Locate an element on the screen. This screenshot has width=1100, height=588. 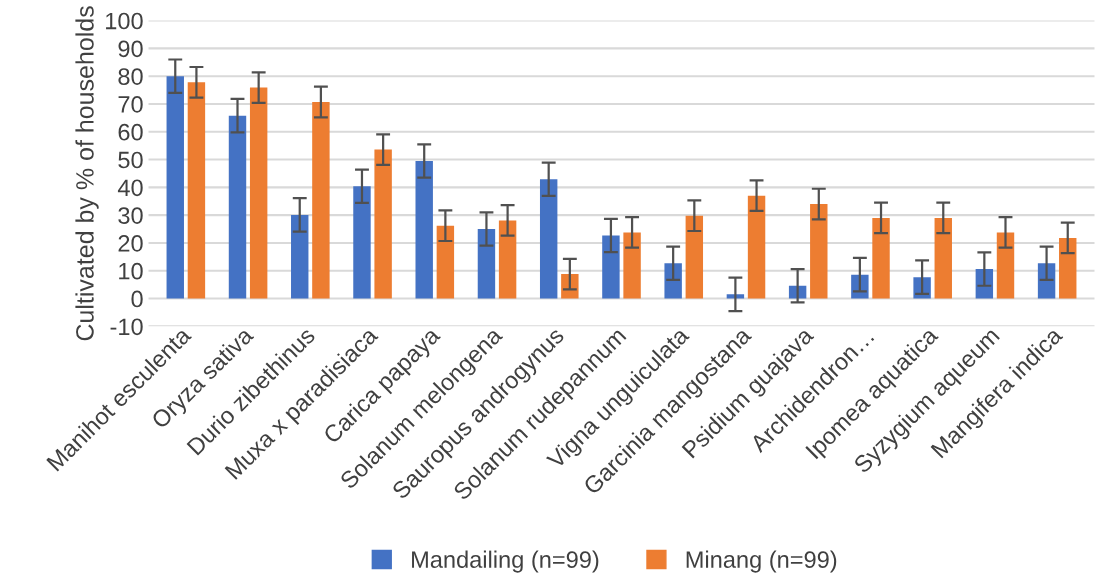
y-tick-label: 40 is located at coordinates (130, 188).